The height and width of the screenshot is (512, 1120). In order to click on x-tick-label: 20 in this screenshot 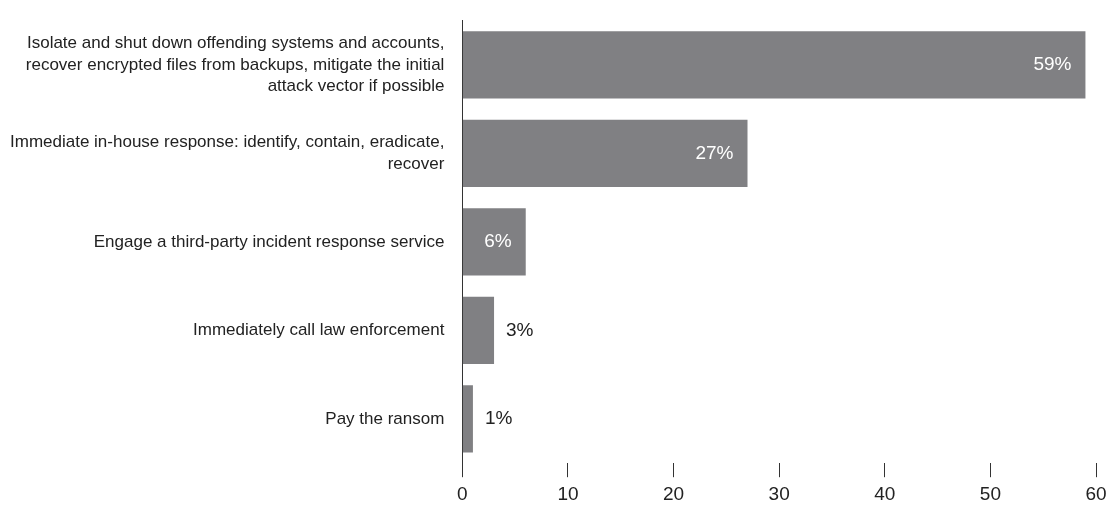, I will do `click(674, 493)`.